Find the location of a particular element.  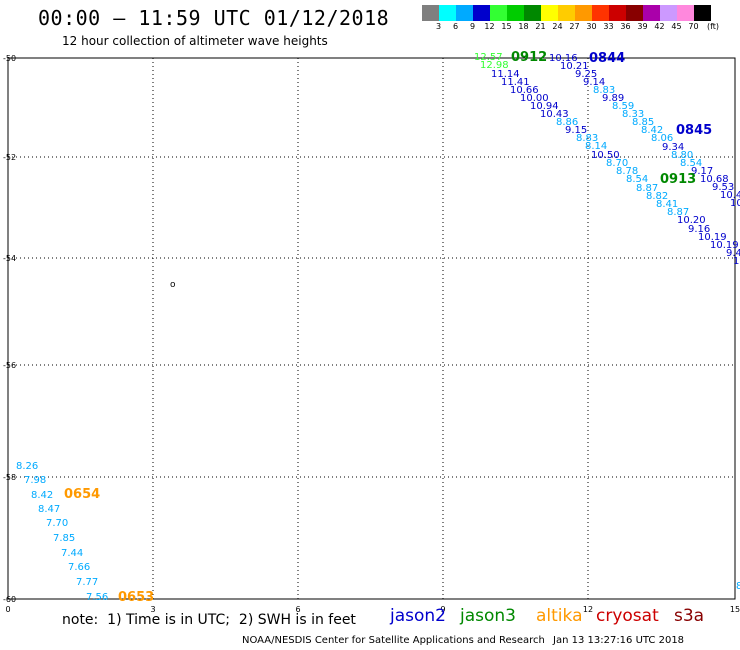

latitude-label: -56 is located at coordinates (9, 365).